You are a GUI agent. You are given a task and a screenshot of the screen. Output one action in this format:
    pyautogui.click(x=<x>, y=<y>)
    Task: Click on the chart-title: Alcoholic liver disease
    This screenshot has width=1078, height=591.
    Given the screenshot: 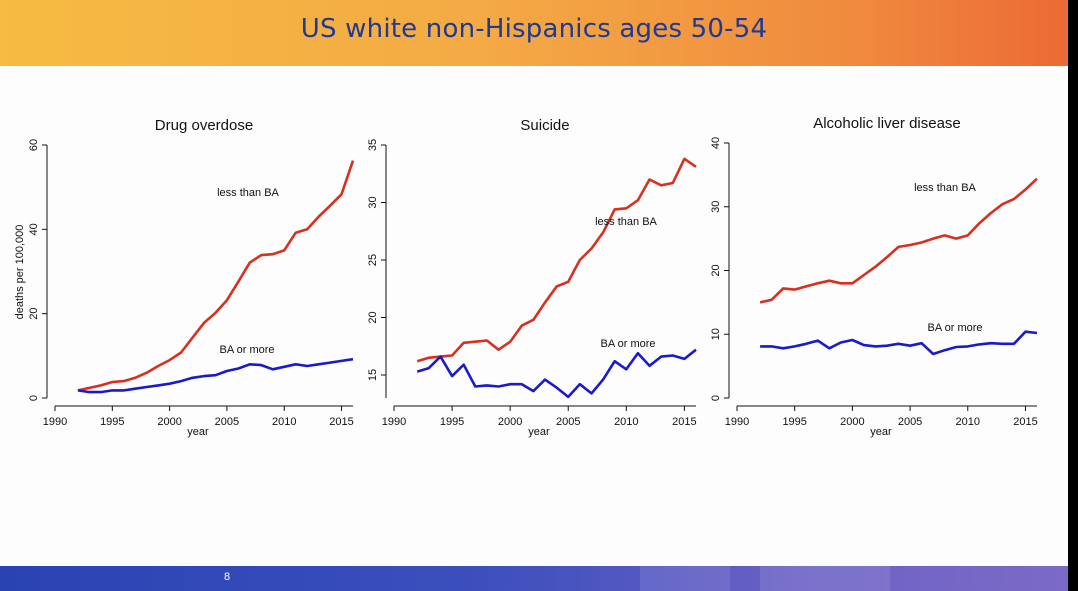 What is the action you would take?
    pyautogui.click(x=887, y=123)
    